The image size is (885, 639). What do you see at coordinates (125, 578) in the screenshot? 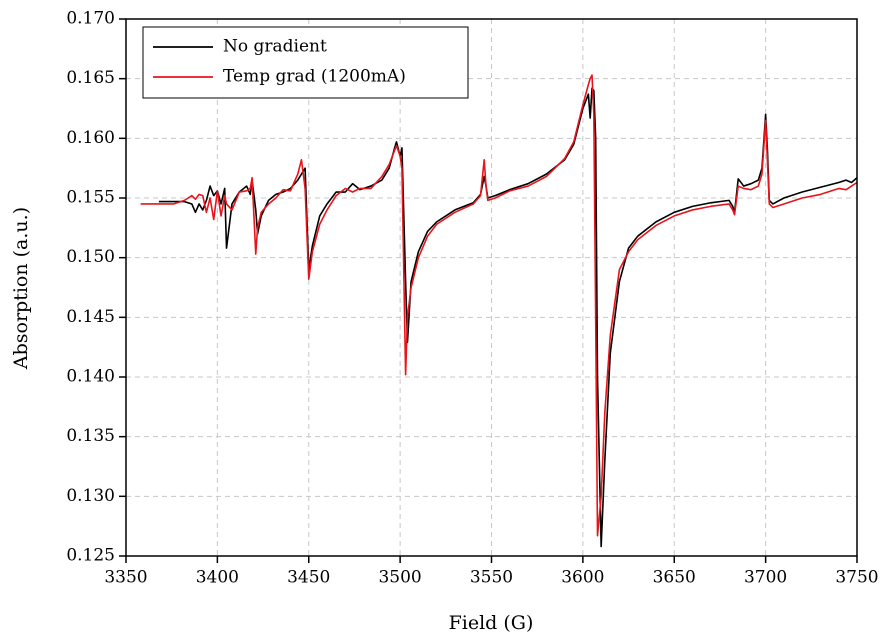
I see `x-tick-label: 3350` at bounding box center [125, 578].